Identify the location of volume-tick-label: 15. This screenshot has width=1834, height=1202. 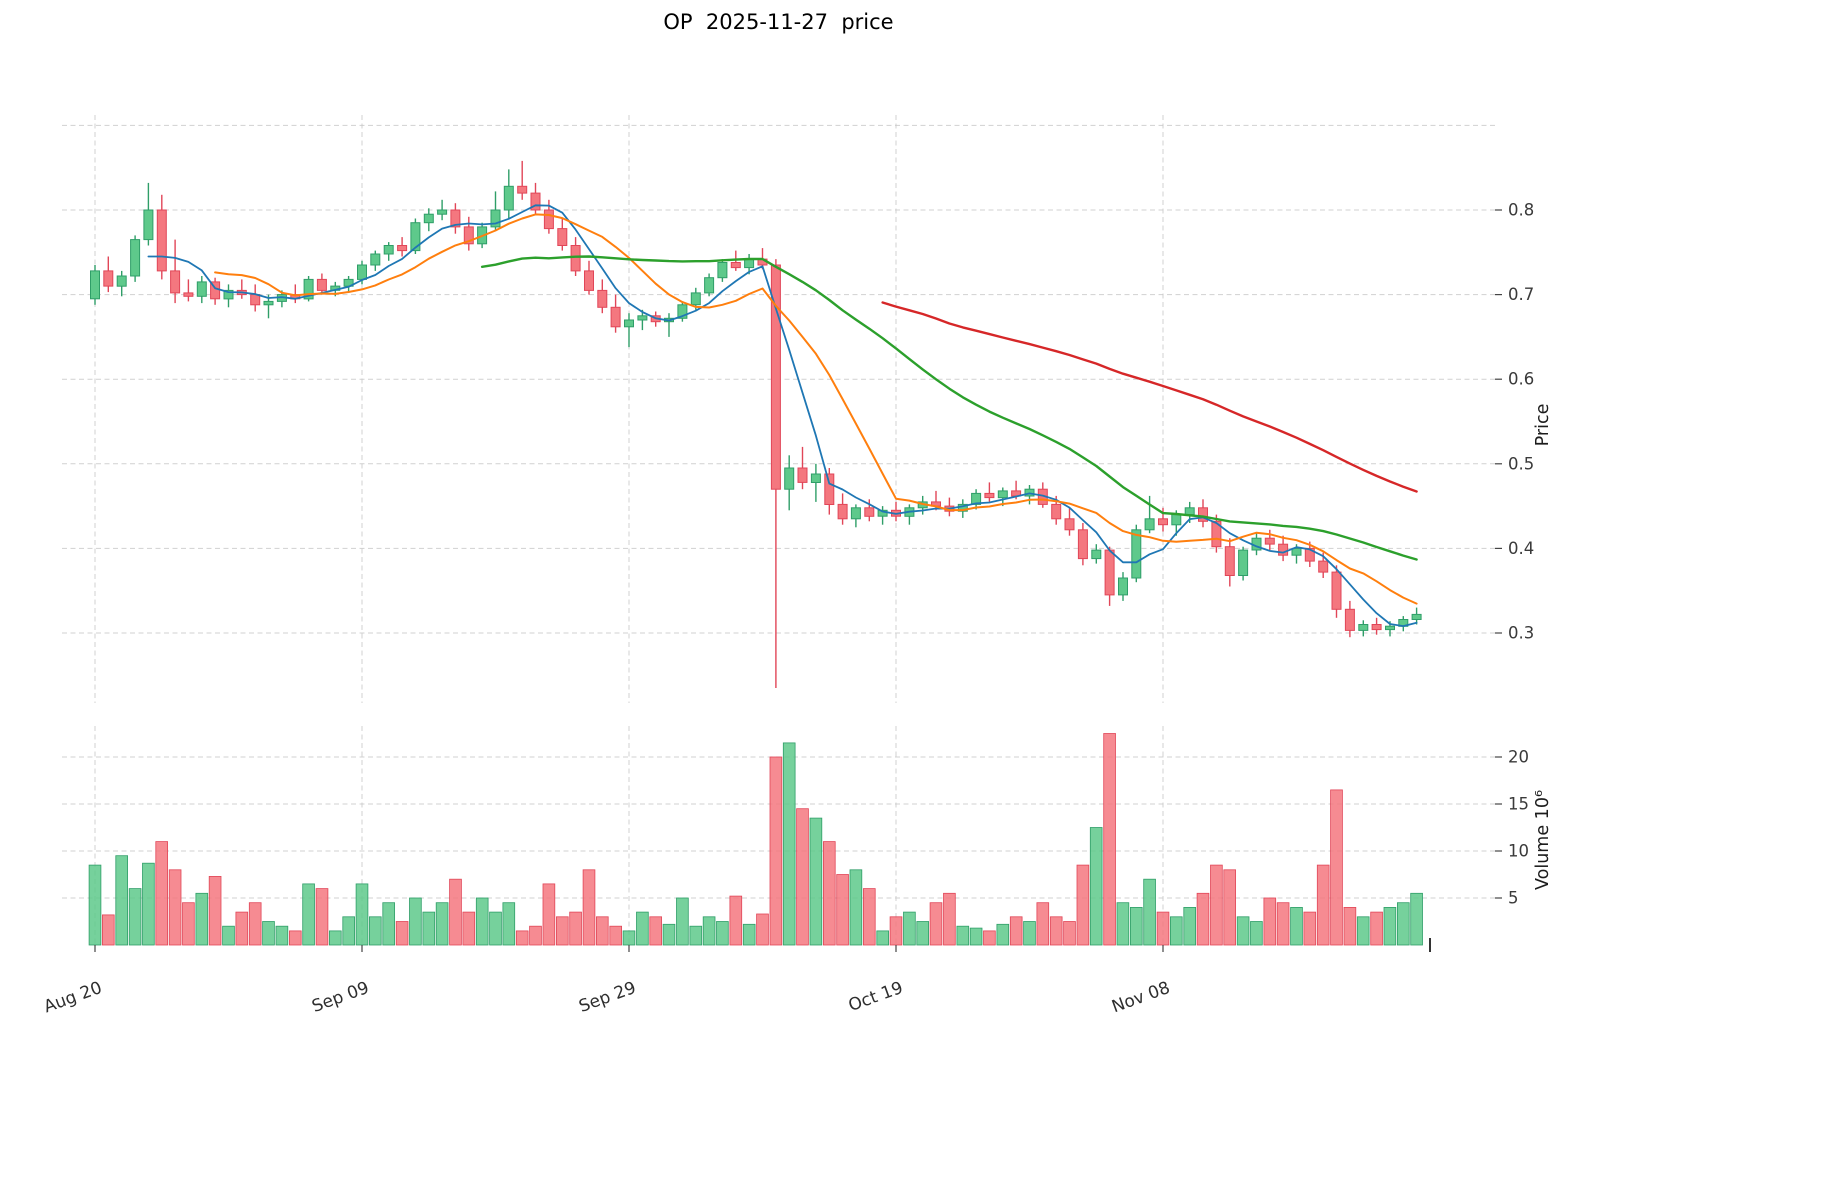
(1518, 804).